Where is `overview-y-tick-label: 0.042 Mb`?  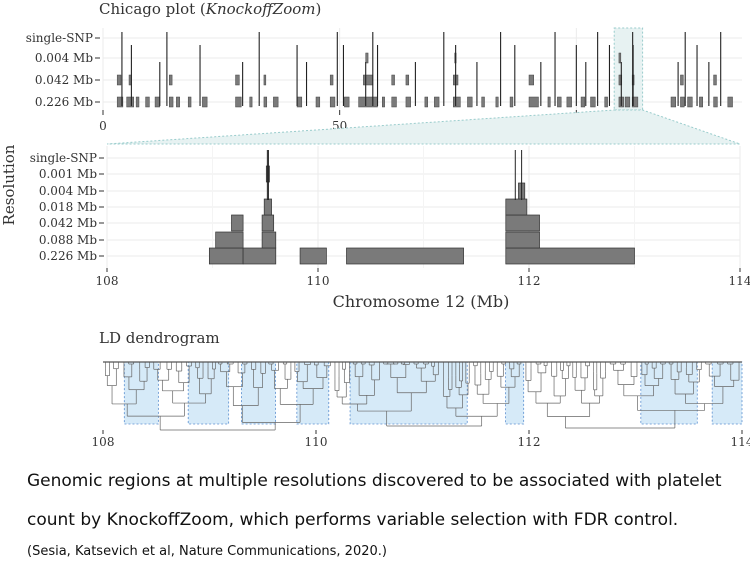 overview-y-tick-label: 0.042 Mb is located at coordinates (64, 80).